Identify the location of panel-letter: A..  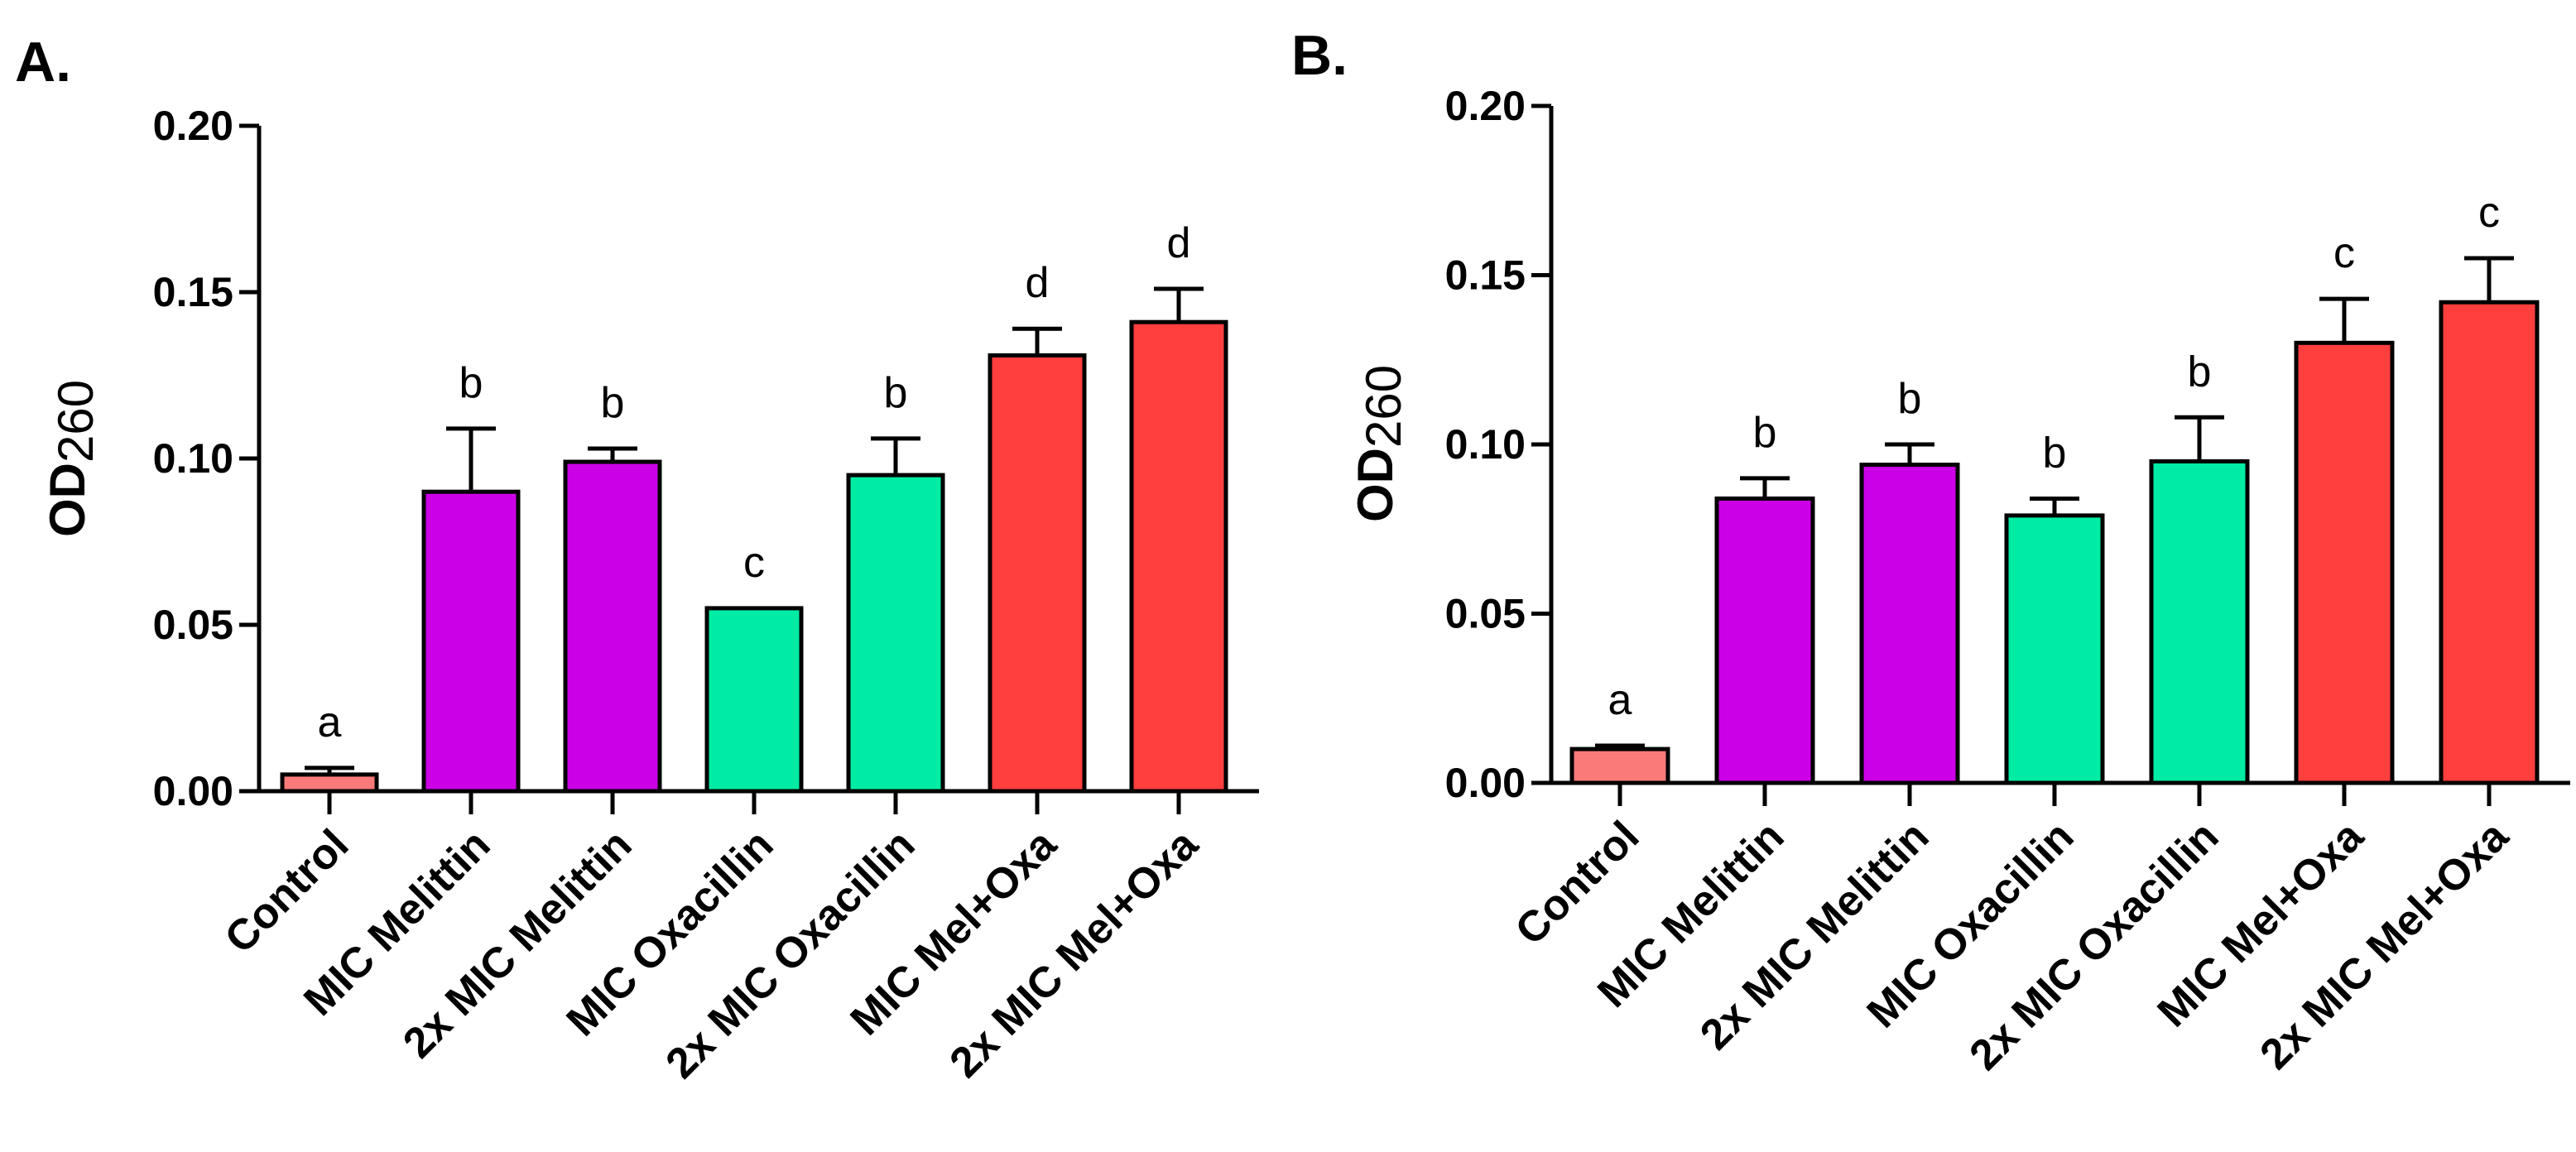
(43, 62).